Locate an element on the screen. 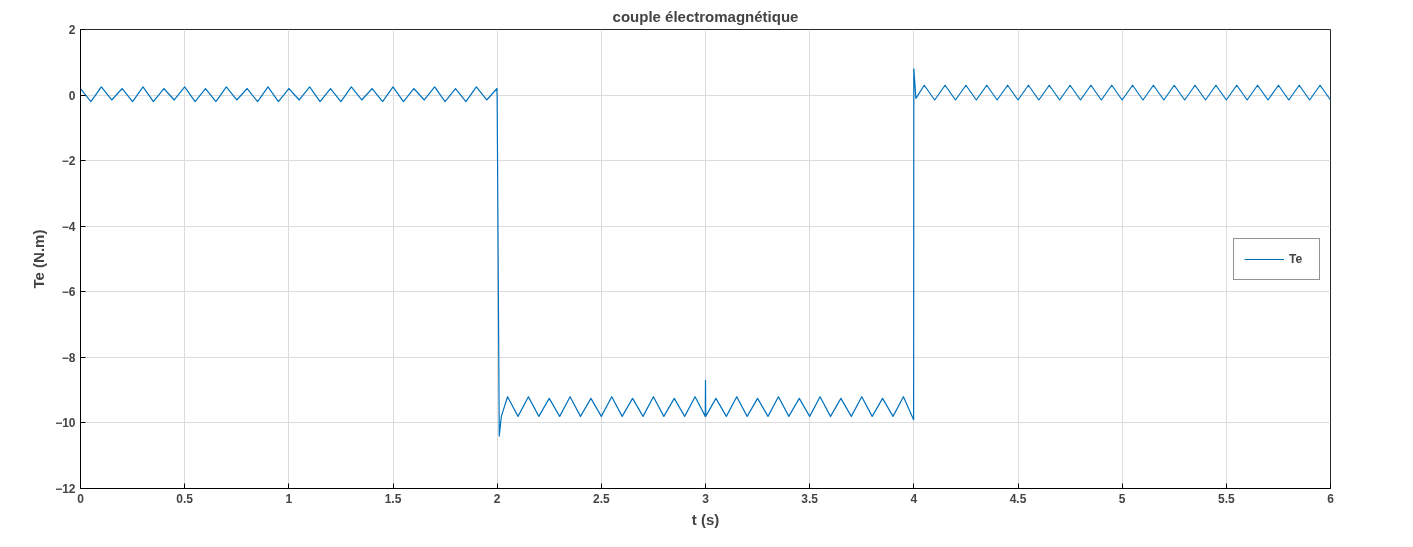 This screenshot has height=547, width=1413. x-axis-title: t (s) is located at coordinates (705, 519).